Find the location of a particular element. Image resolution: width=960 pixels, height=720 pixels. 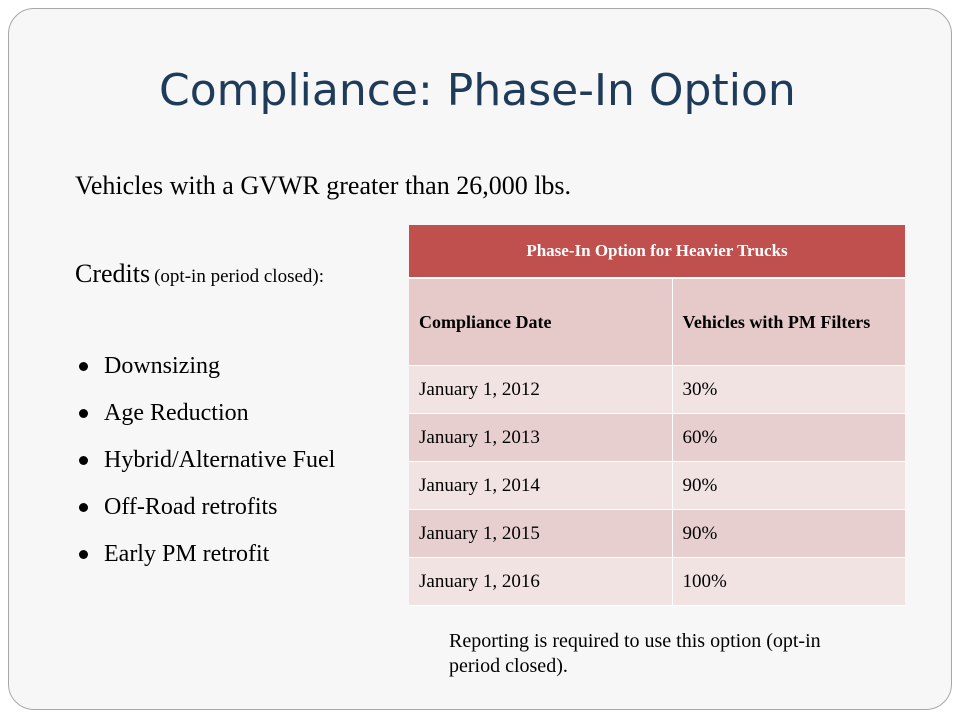

list-item: Hybrid/Alternative Fuel is located at coordinates (207, 460).